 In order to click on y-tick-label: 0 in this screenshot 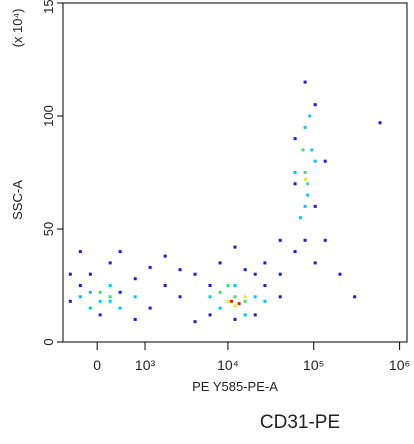, I will do `click(48, 341)`.